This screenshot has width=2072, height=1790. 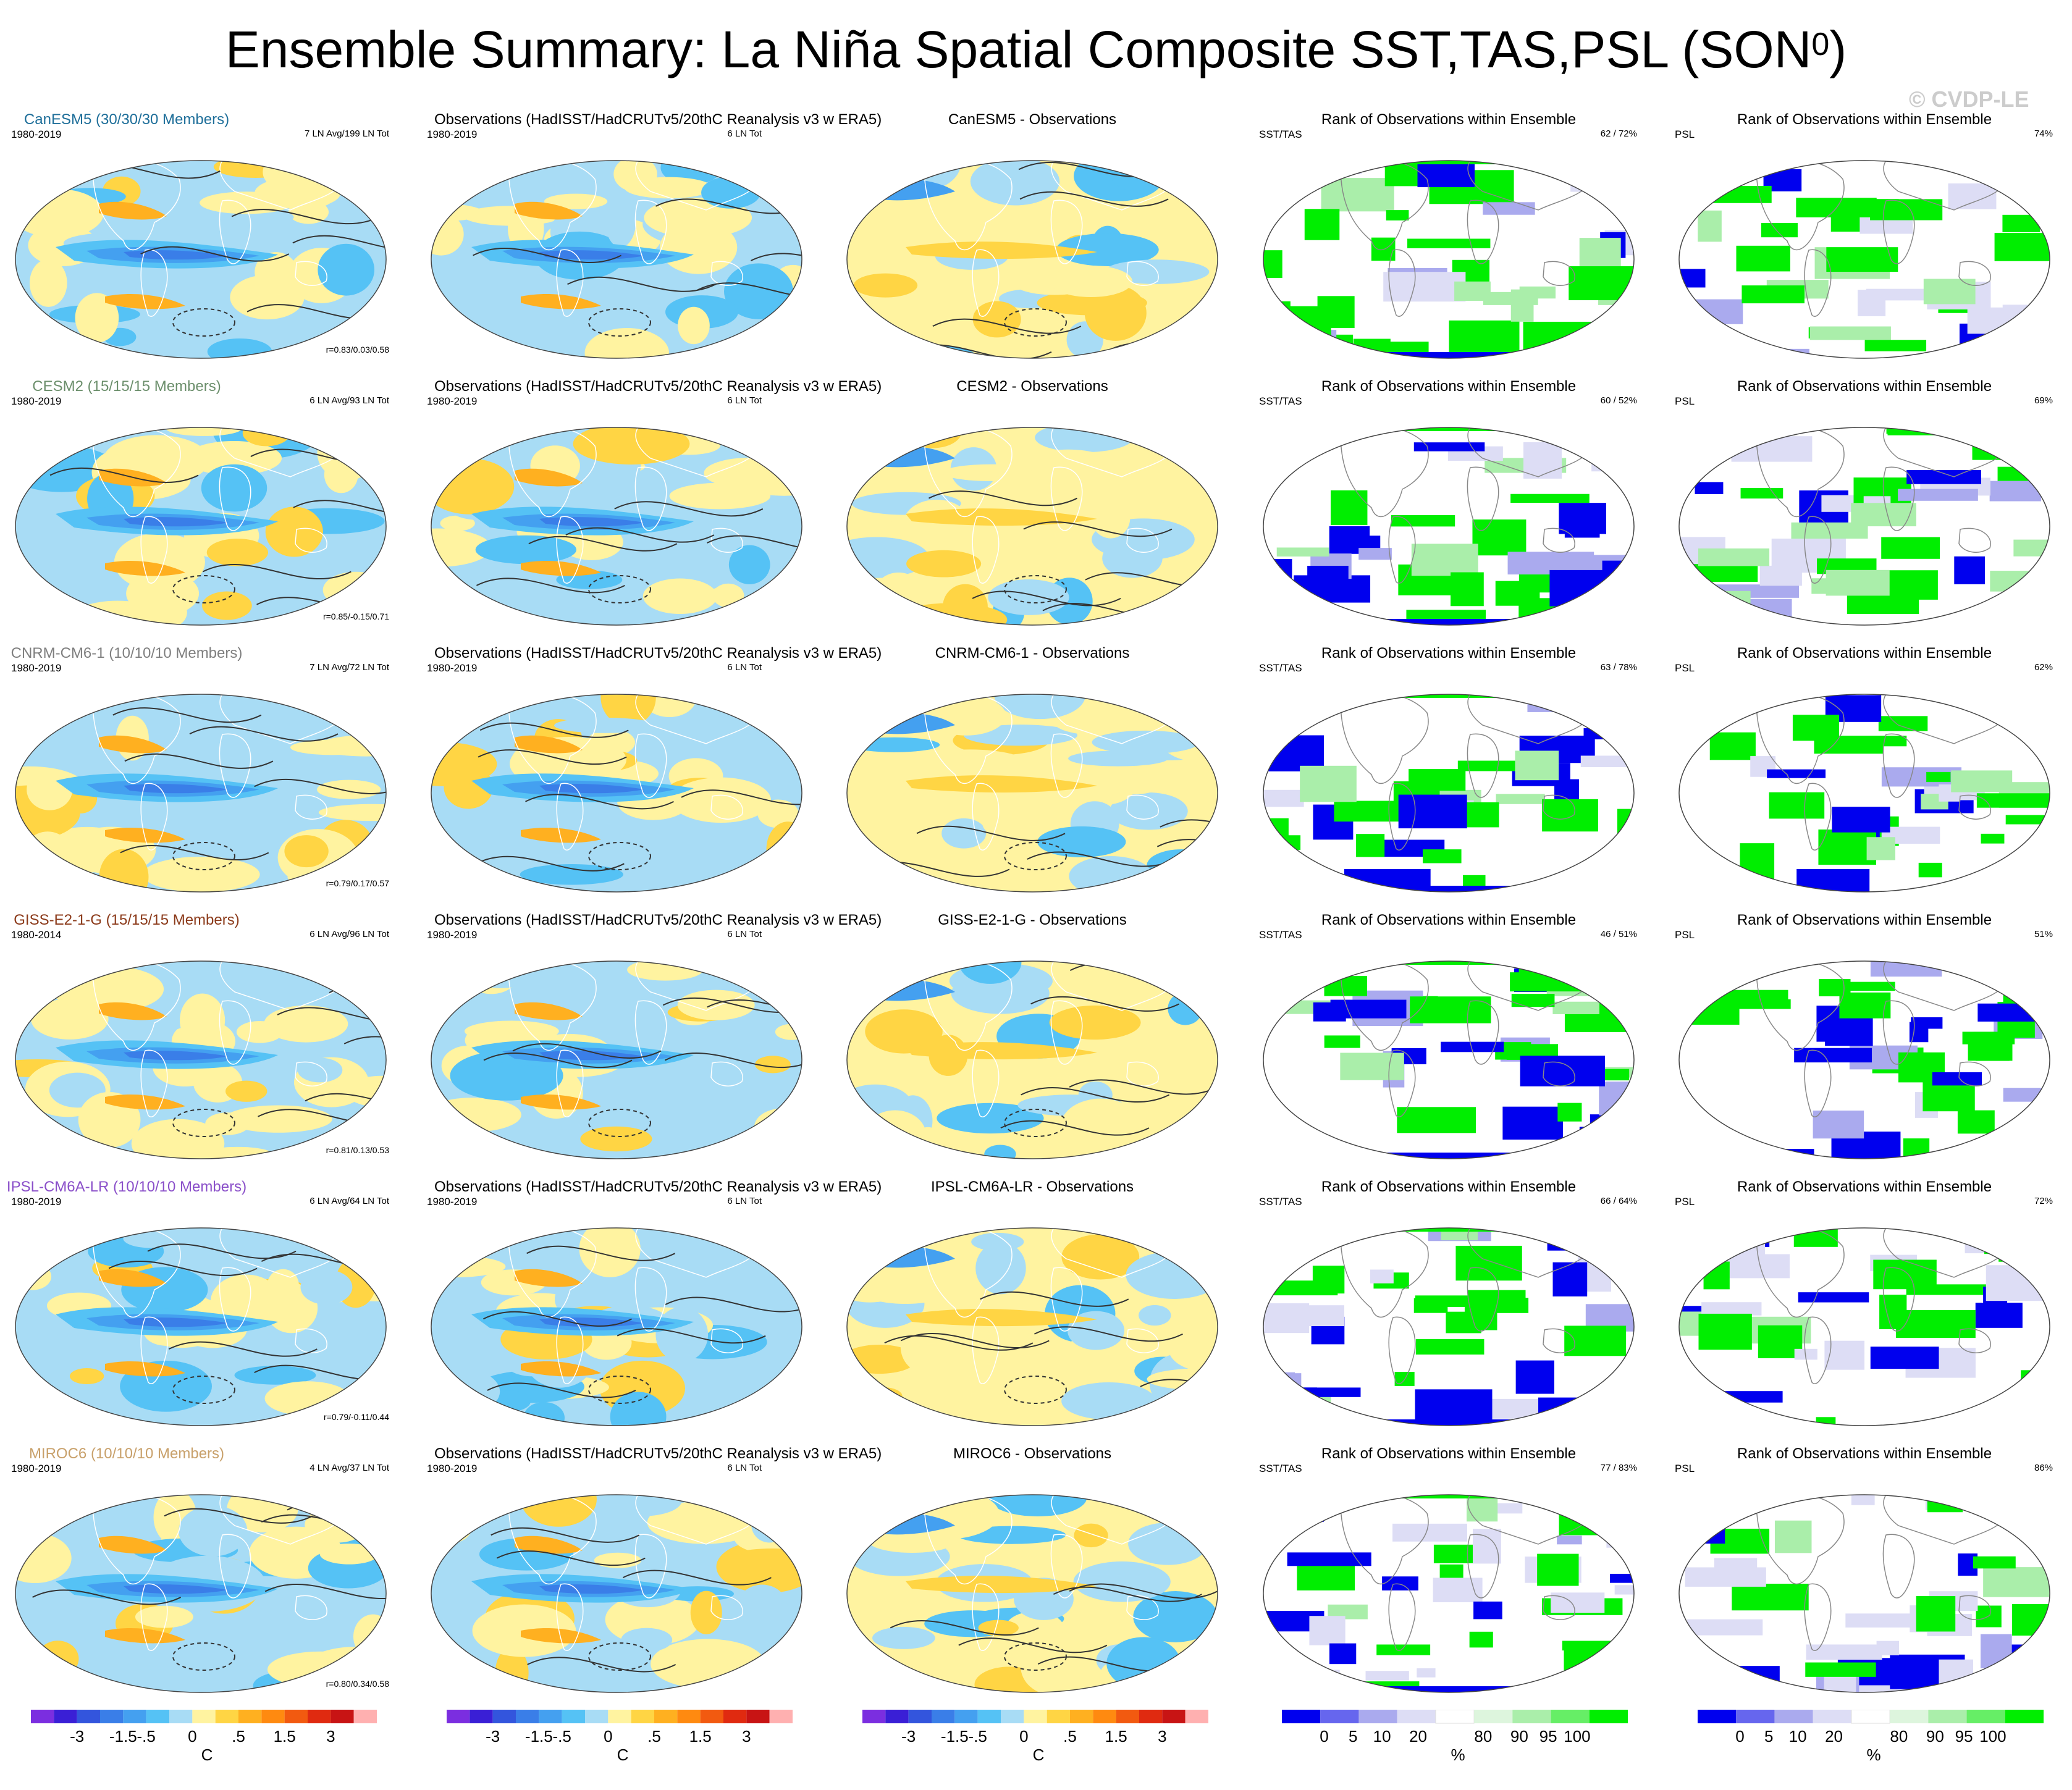 What do you see at coordinates (1519, 1736) in the screenshot?
I see `colorbar-tick: 90` at bounding box center [1519, 1736].